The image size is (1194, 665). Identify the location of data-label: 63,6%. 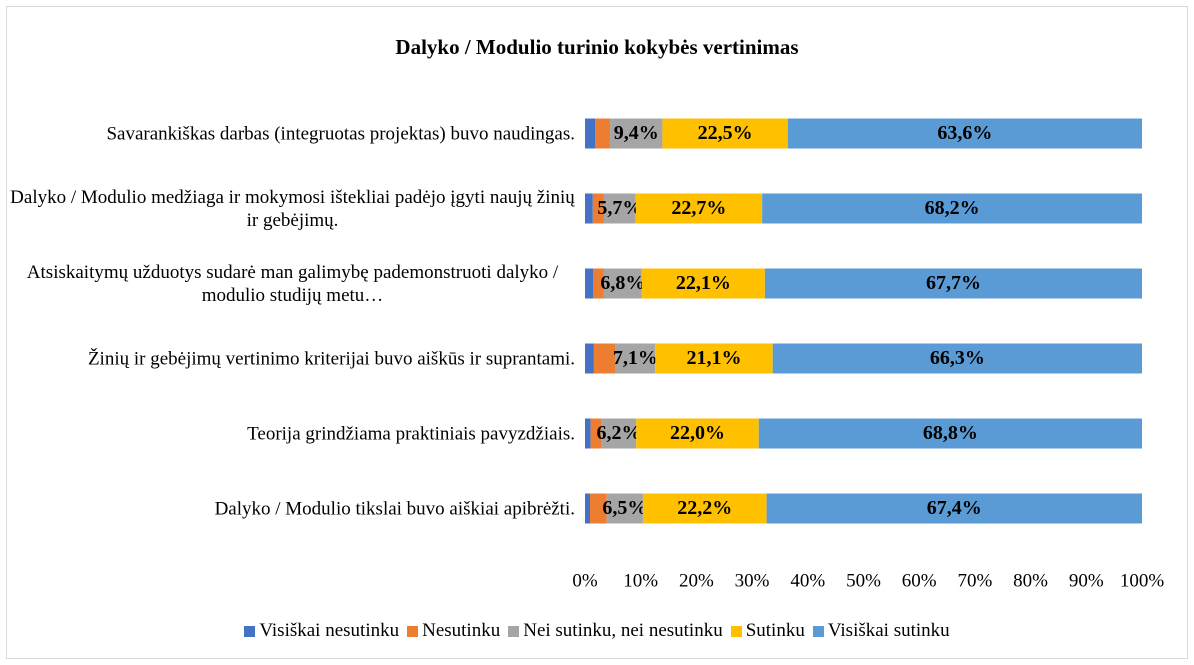
(964, 133).